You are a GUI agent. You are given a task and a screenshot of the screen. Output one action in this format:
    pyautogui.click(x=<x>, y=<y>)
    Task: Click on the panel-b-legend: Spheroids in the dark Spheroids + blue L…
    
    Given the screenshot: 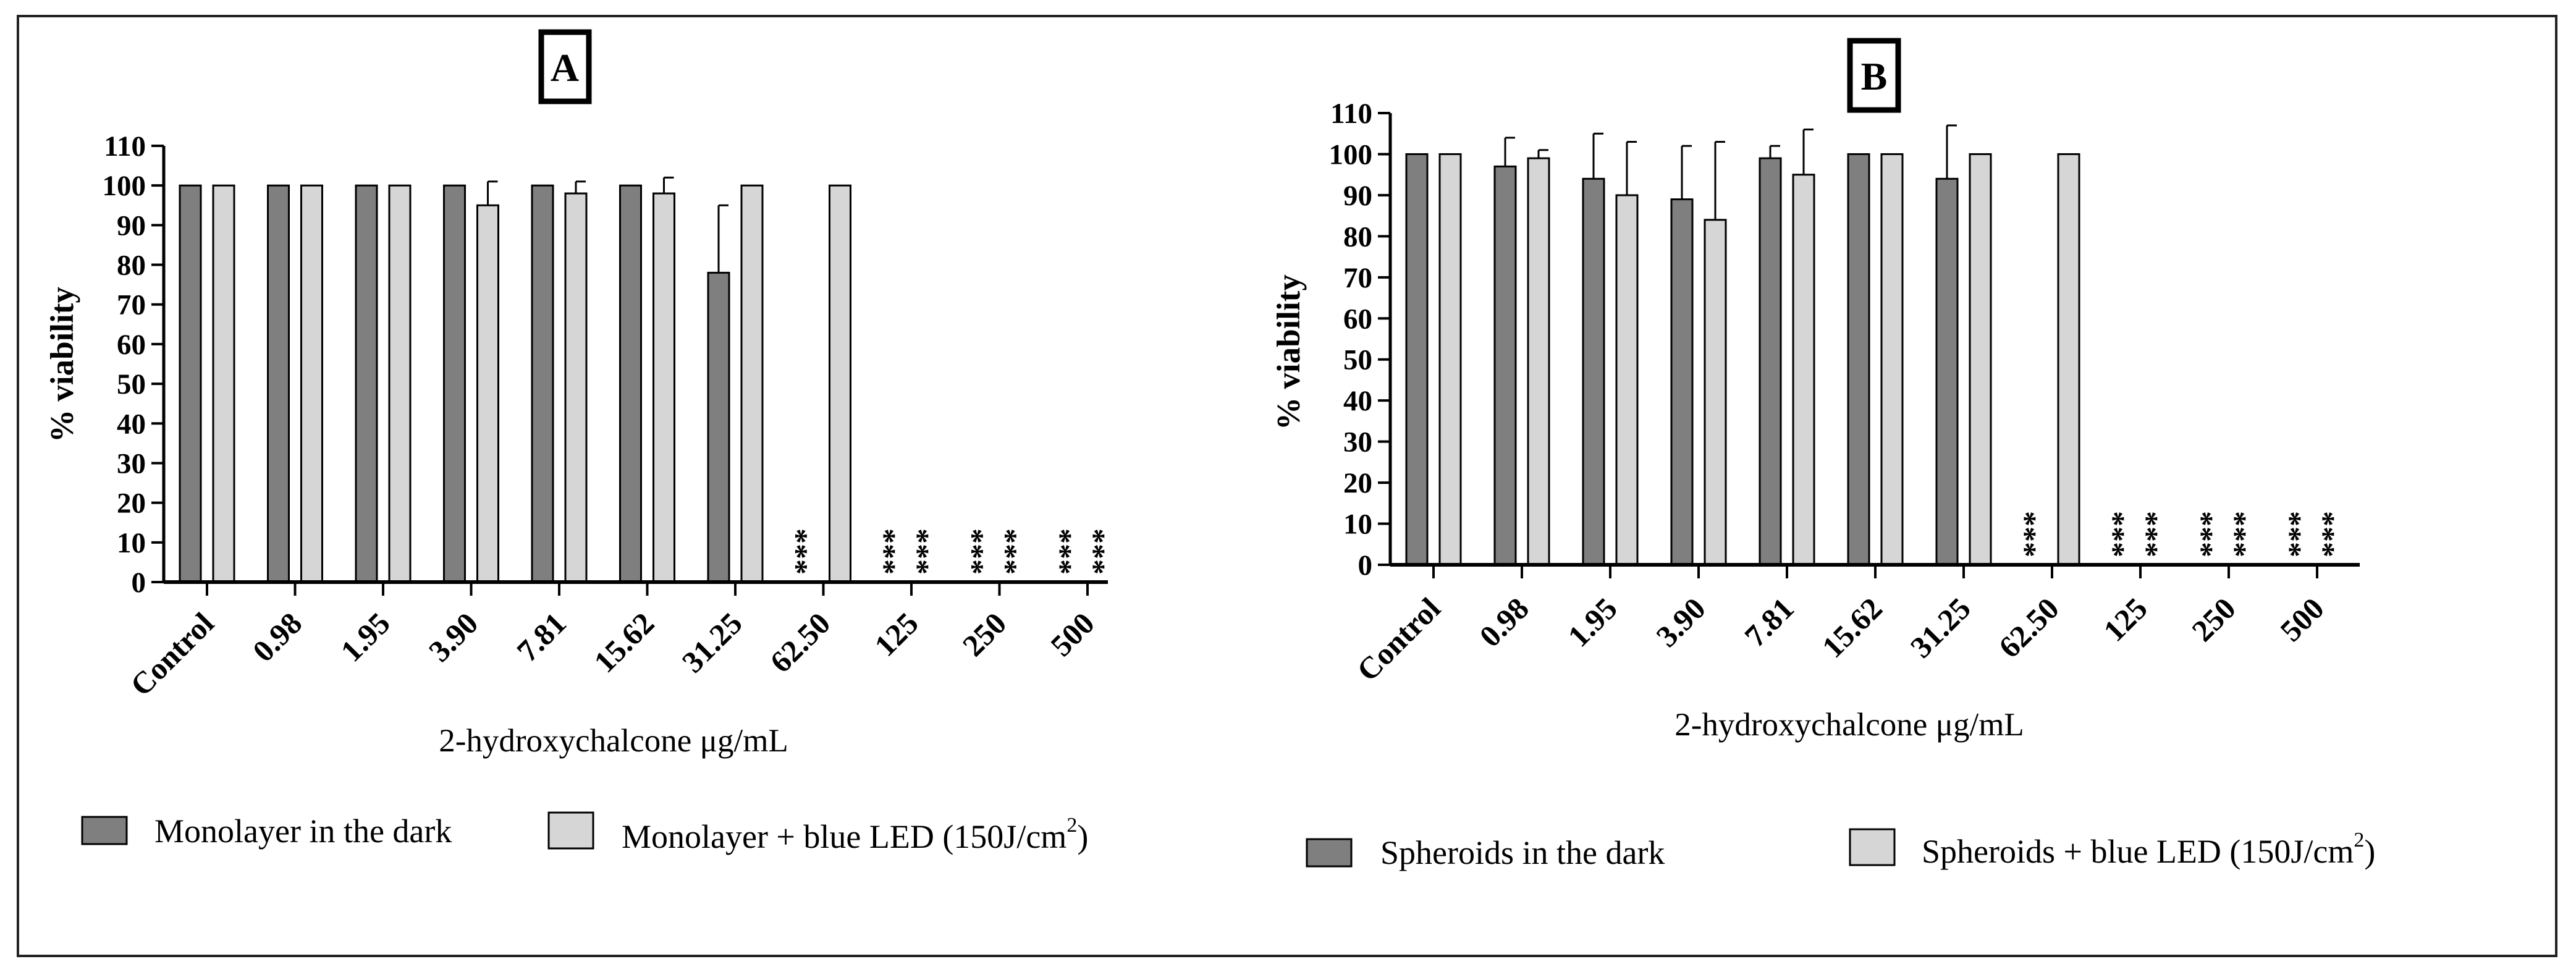 What is the action you would take?
    pyautogui.click(x=1840, y=849)
    